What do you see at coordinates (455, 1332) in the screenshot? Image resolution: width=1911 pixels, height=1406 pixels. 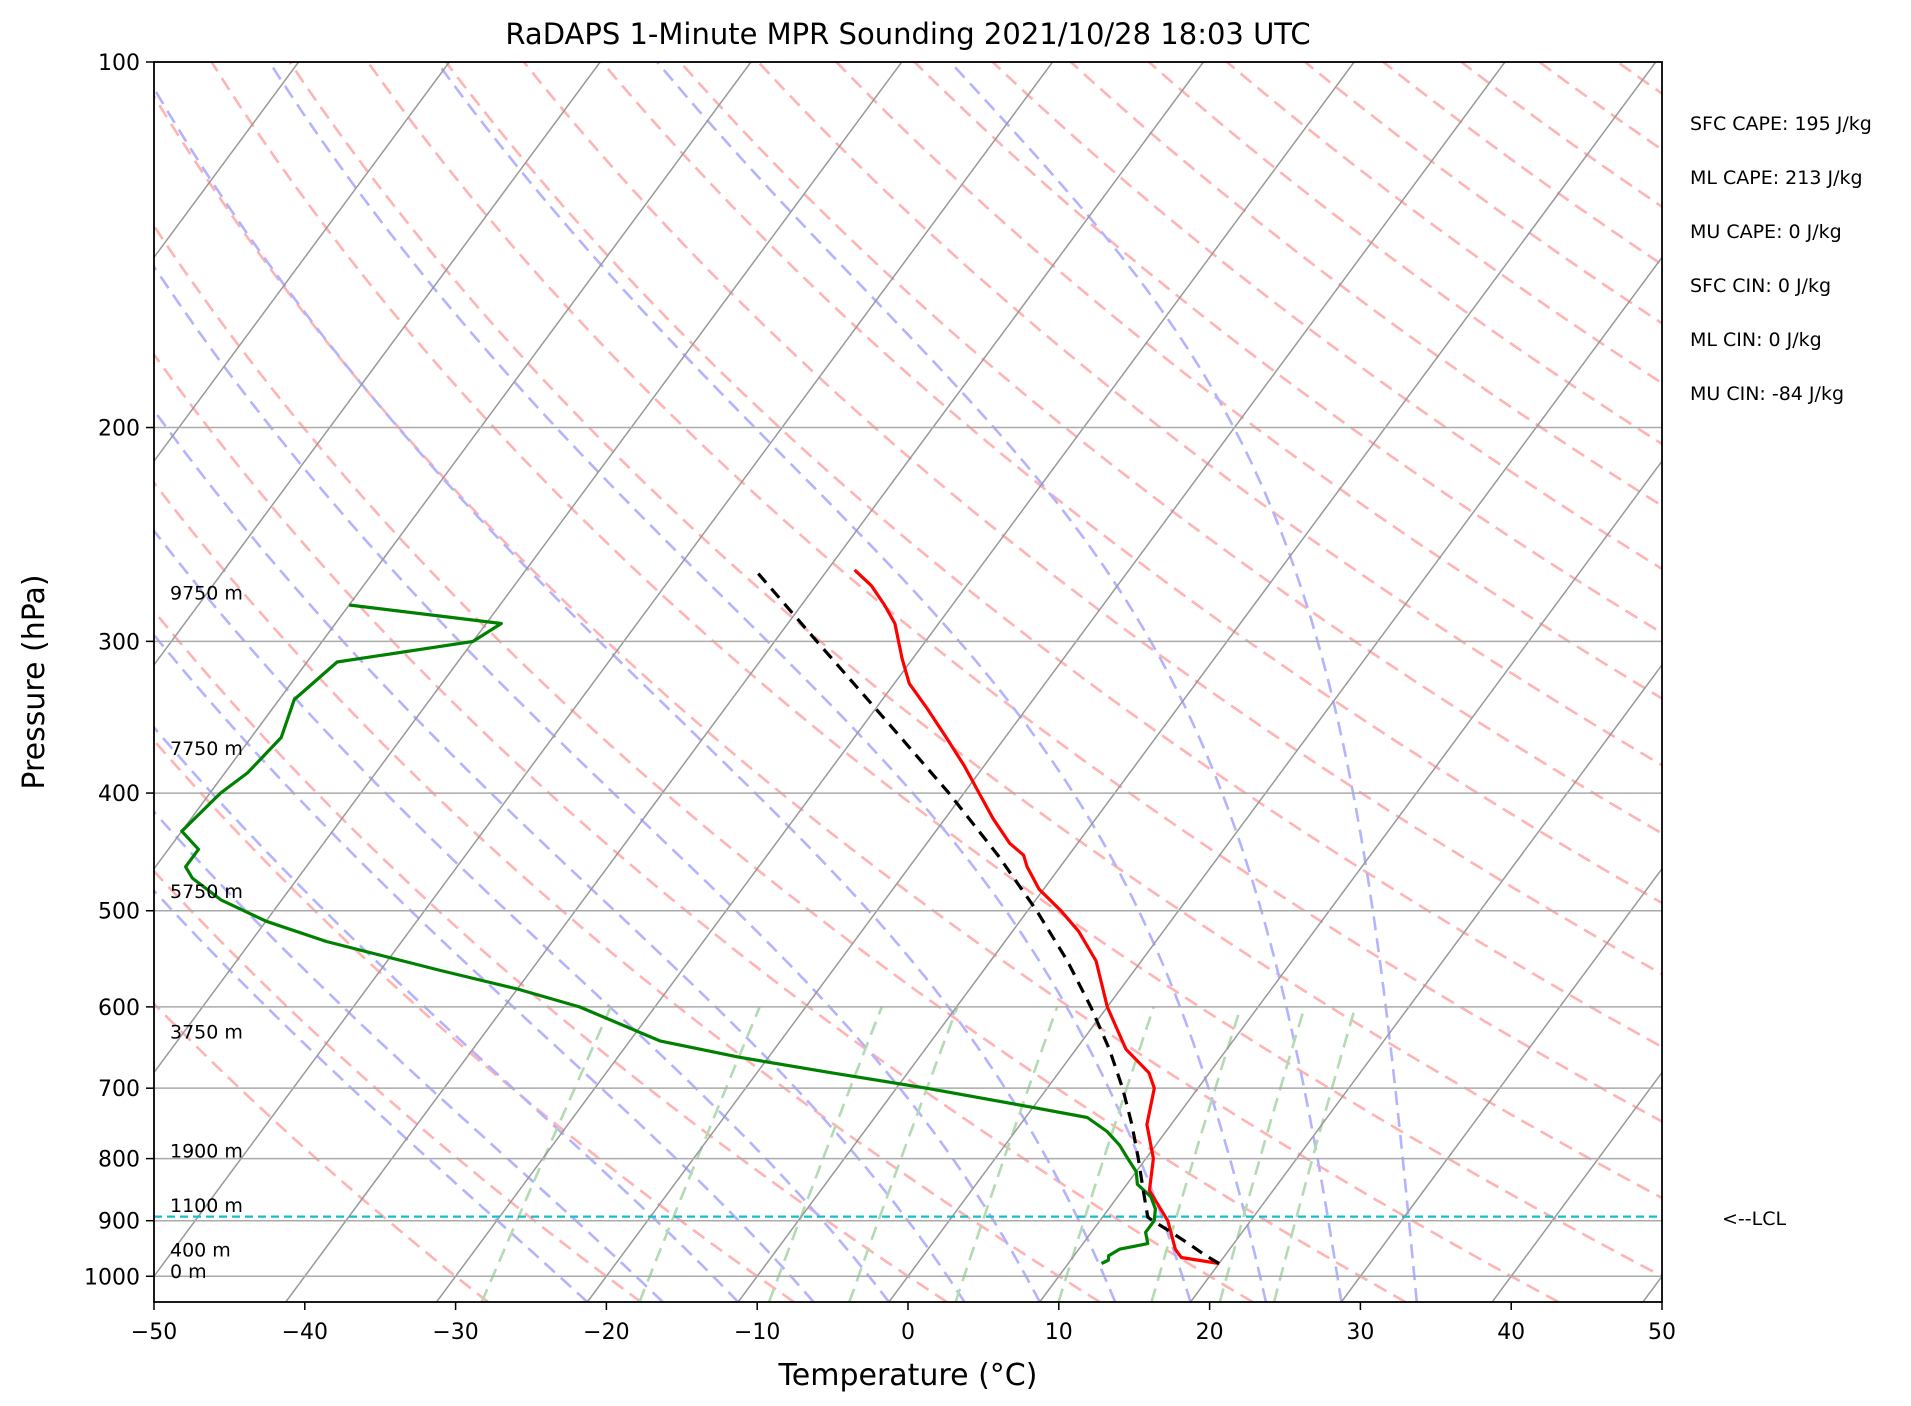 I see `x-tick-label: −30` at bounding box center [455, 1332].